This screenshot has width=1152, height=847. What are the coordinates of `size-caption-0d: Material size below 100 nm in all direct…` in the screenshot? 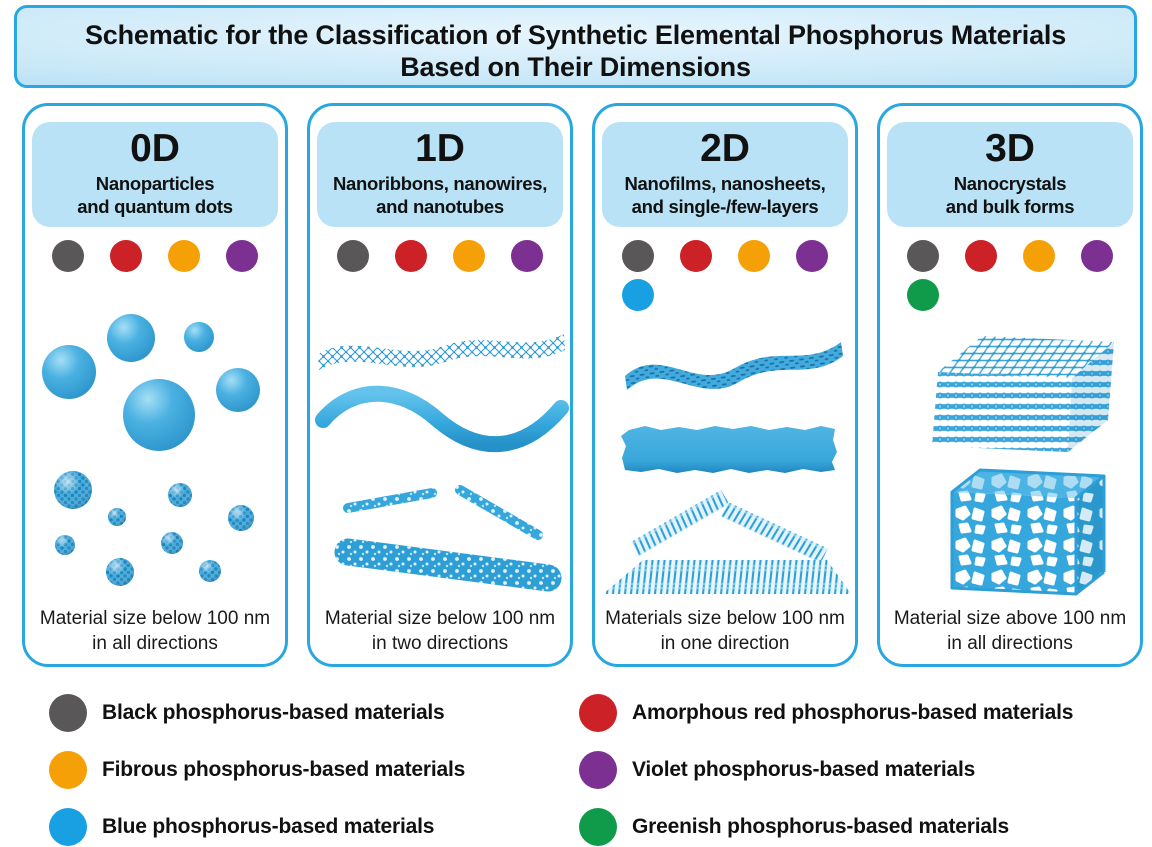 It's located at (155, 631).